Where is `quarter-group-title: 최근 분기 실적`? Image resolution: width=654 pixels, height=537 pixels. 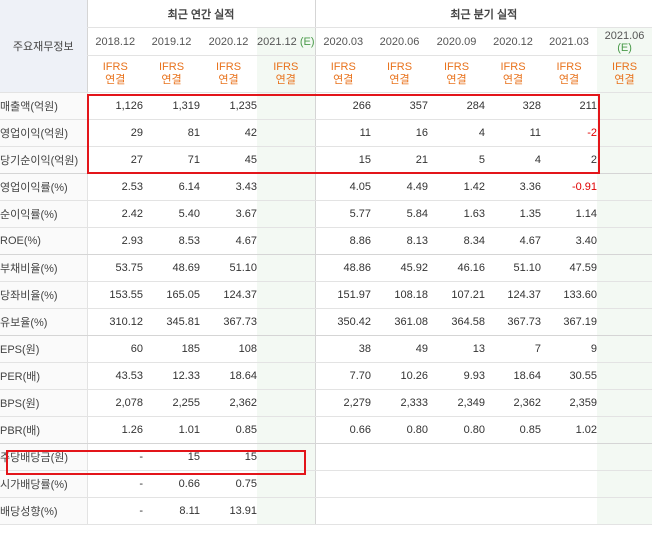
quarter-group-title: 최근 분기 실적 is located at coordinates (483, 14).